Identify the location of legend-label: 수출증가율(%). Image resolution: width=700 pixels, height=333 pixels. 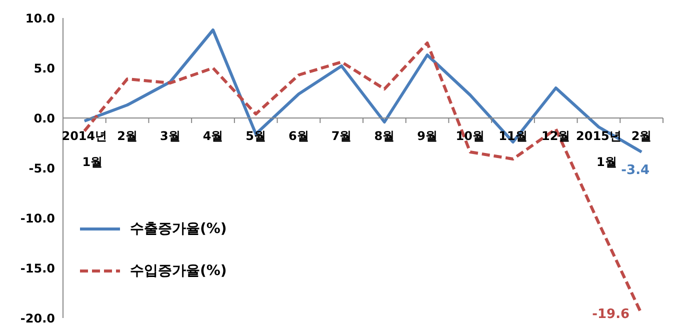
(178, 229).